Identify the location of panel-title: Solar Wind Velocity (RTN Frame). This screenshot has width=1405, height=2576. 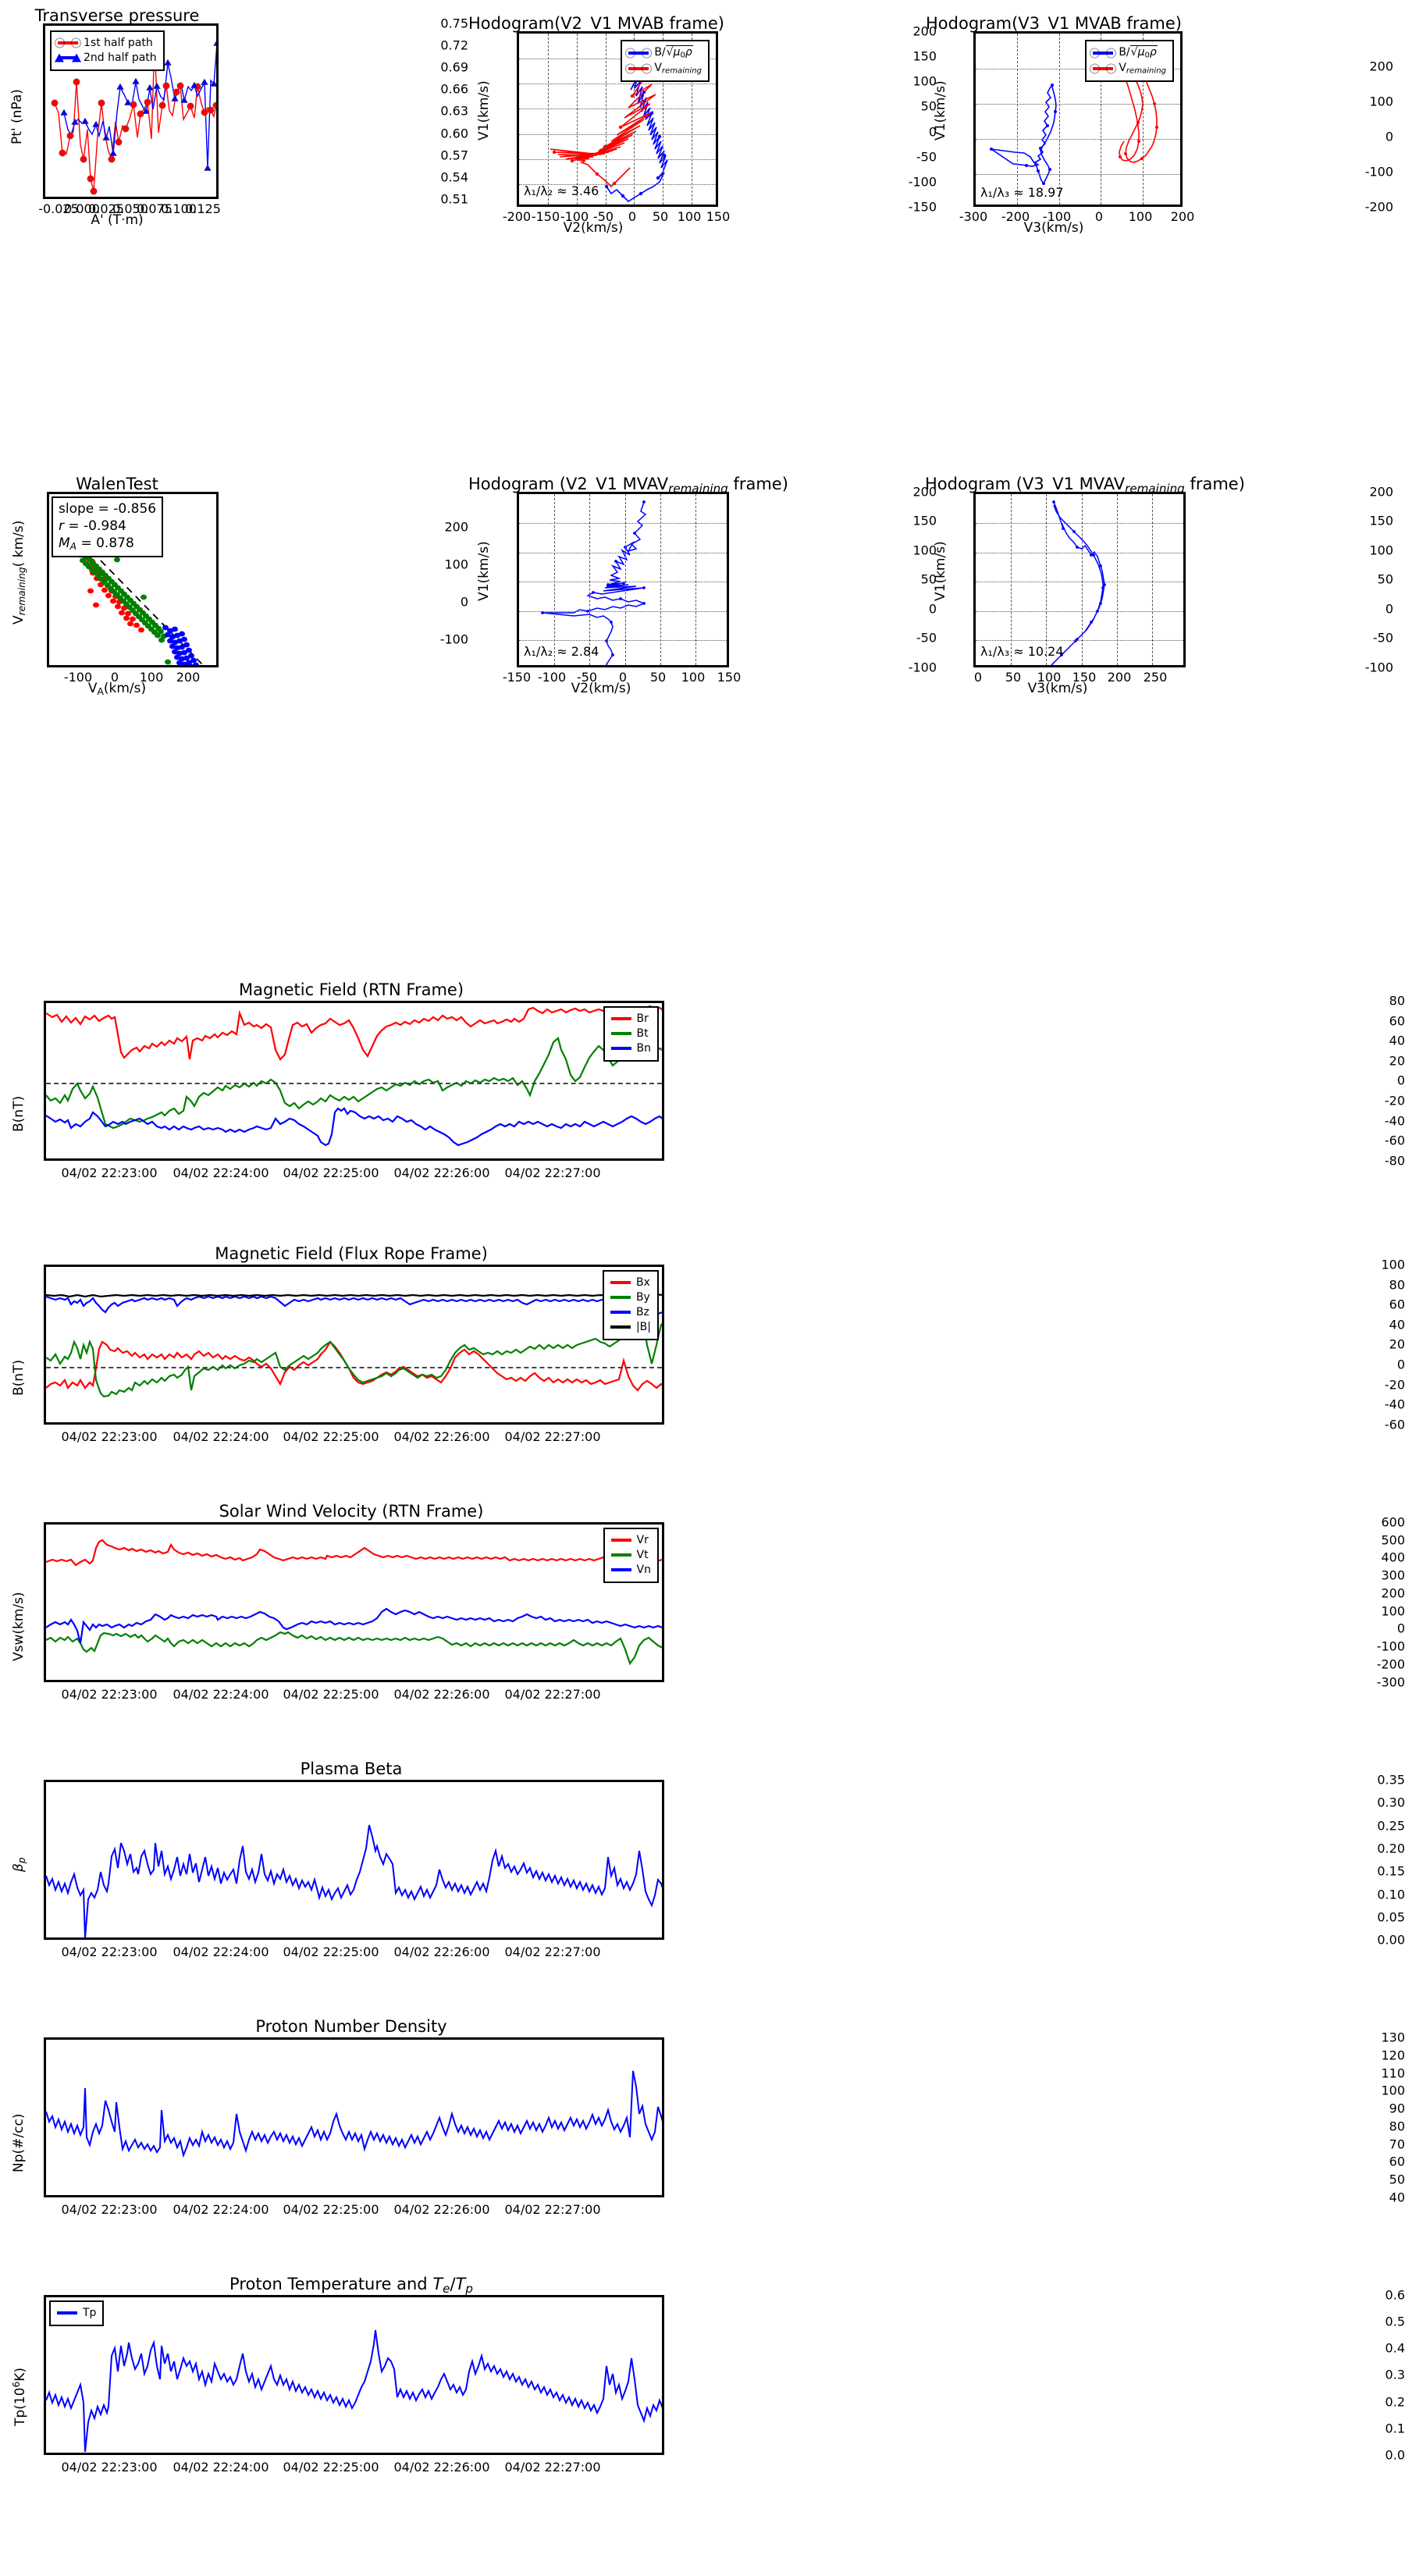
(352, 1511).